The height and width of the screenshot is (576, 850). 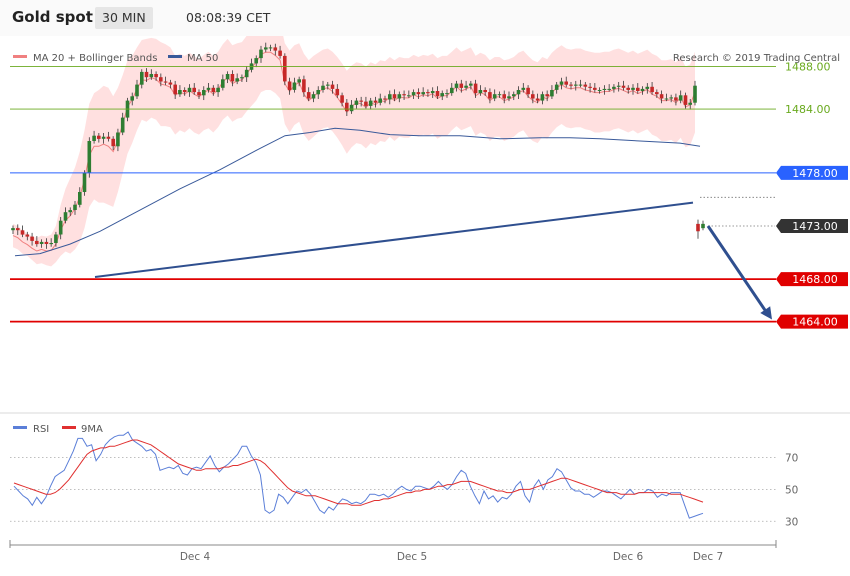 What do you see at coordinates (124, 18) in the screenshot?
I see `timeframe-badge: 30 MIN` at bounding box center [124, 18].